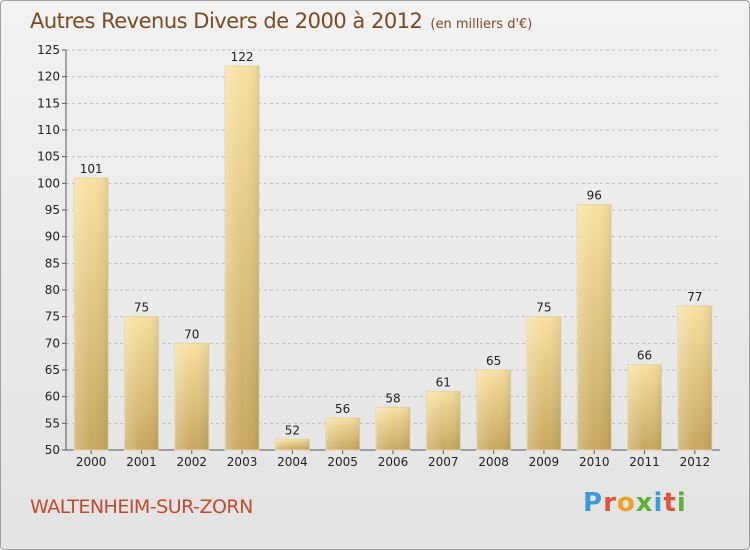 This screenshot has height=550, width=750. Describe the element at coordinates (52, 370) in the screenshot. I see `y-tick-label: 65` at that location.